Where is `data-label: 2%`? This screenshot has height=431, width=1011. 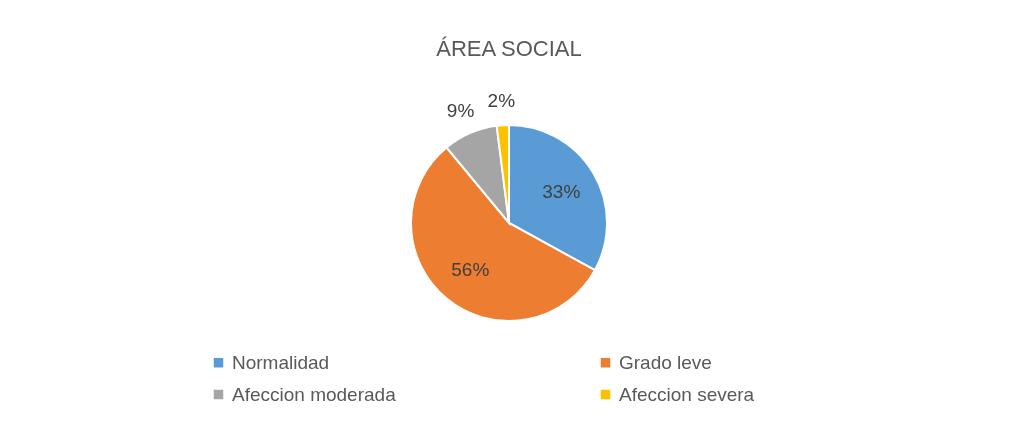 data-label: 2% is located at coordinates (501, 101).